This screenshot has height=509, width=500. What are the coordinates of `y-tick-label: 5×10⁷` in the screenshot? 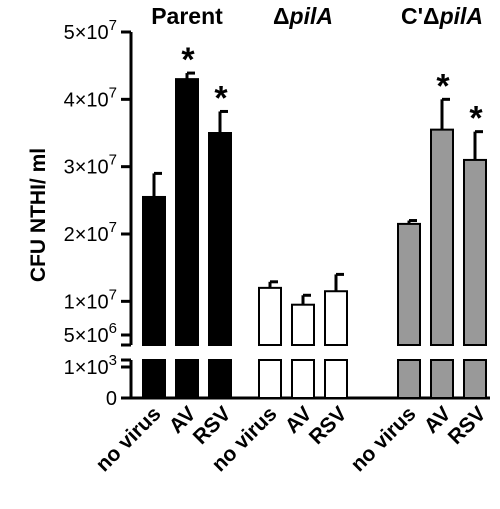 It's located at (90, 30).